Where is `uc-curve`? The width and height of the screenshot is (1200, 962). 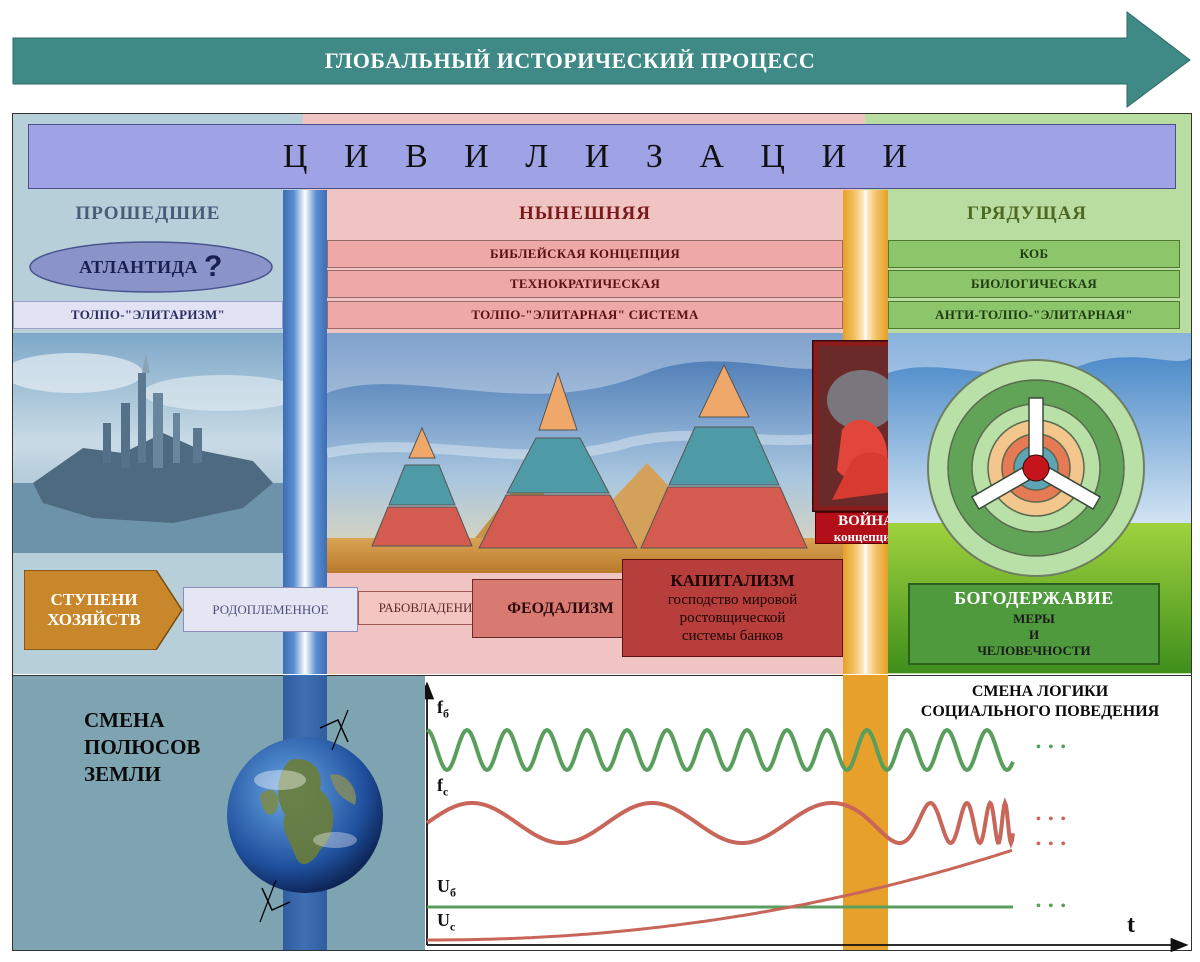 uc-curve is located at coordinates (720, 895).